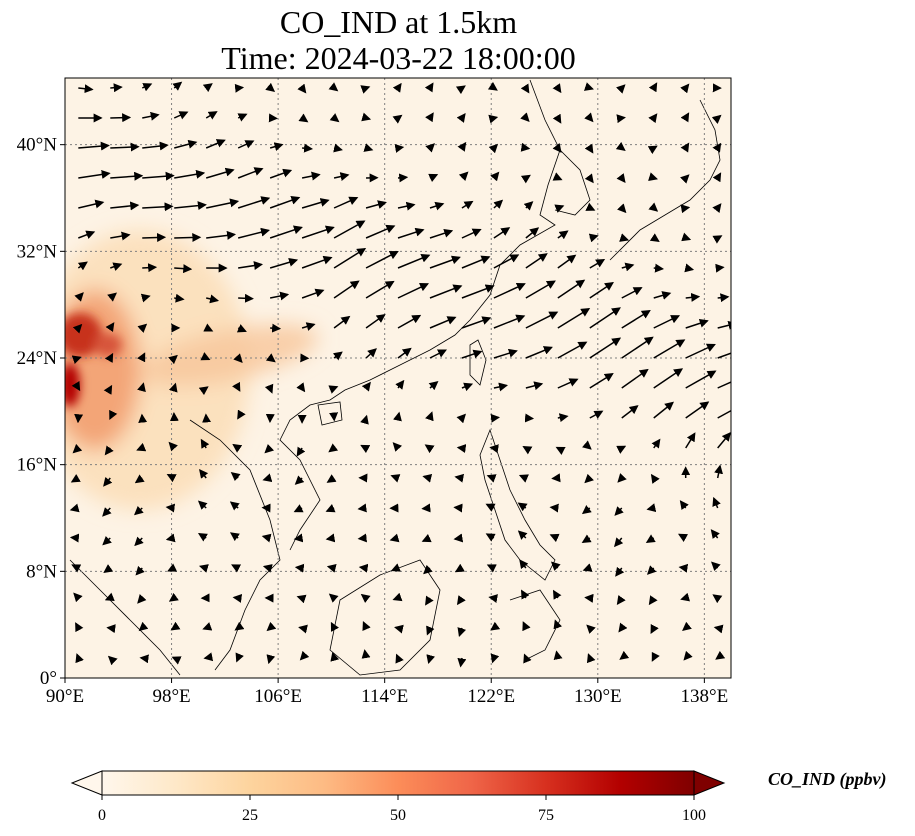  What do you see at coordinates (235, 545) in the screenshot?
I see `coastline-indochina` at bounding box center [235, 545].